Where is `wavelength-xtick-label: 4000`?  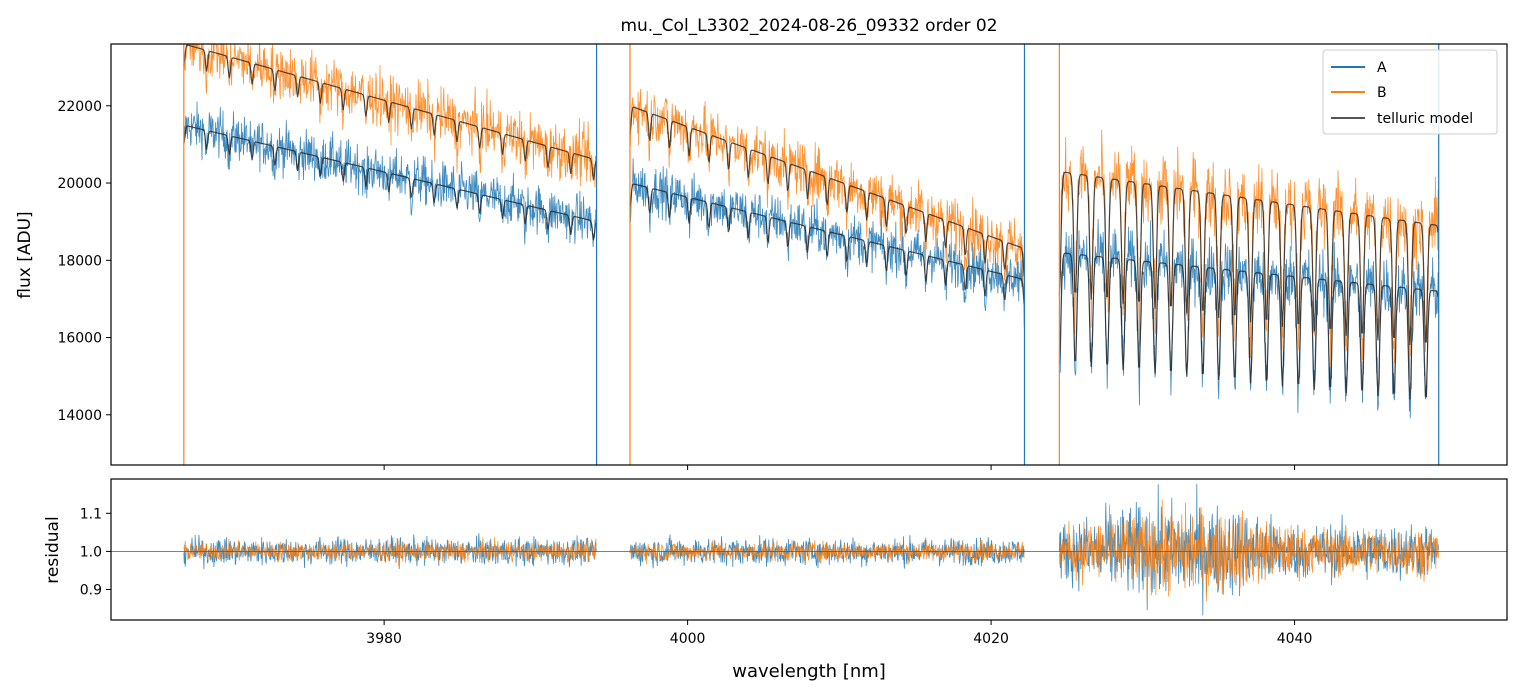 wavelength-xtick-label: 4000 is located at coordinates (688, 639).